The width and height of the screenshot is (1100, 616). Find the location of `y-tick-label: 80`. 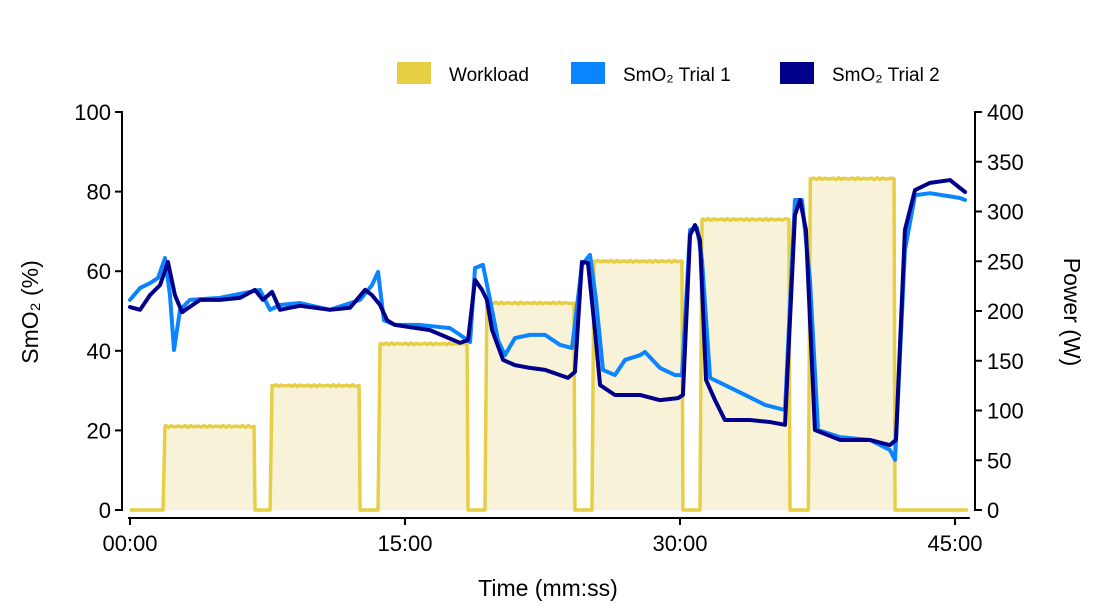

y-tick-label: 80 is located at coordinates (99, 192).